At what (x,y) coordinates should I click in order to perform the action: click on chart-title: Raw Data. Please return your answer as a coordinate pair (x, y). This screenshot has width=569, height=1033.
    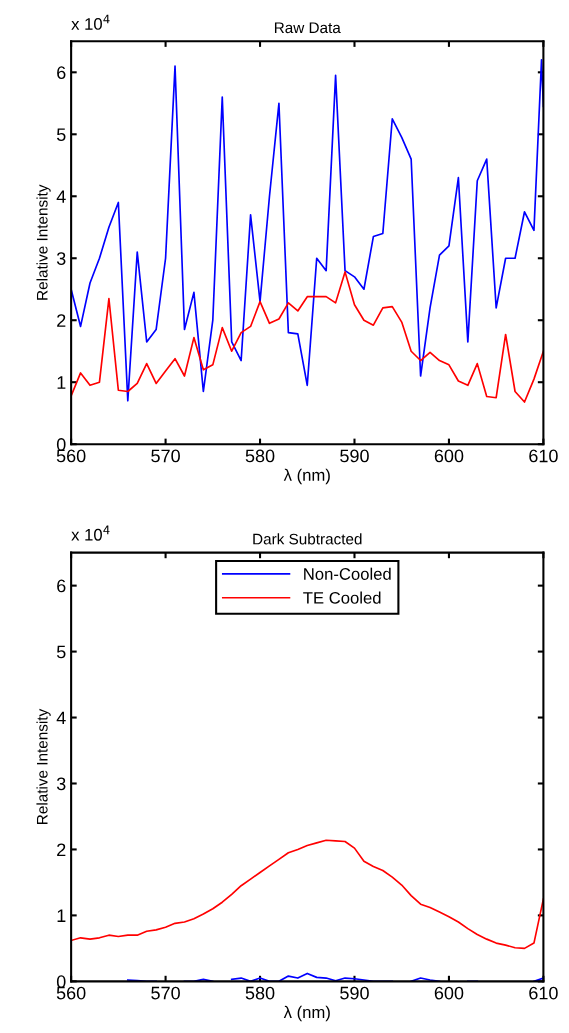
    Looking at the image, I should click on (307, 28).